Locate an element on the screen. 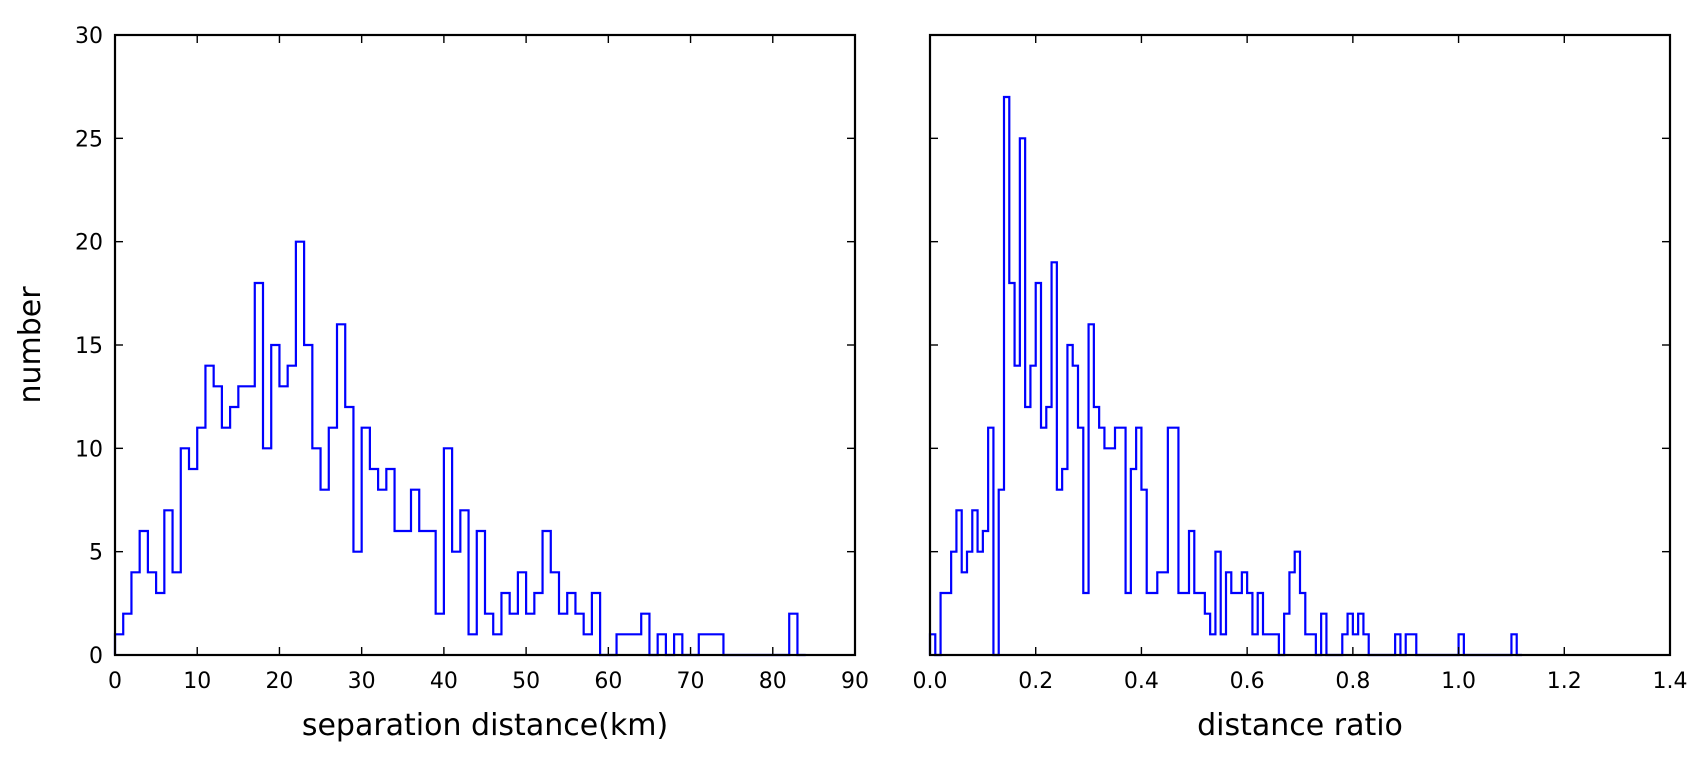  x-tick-label: 0.4 is located at coordinates (1141, 681).